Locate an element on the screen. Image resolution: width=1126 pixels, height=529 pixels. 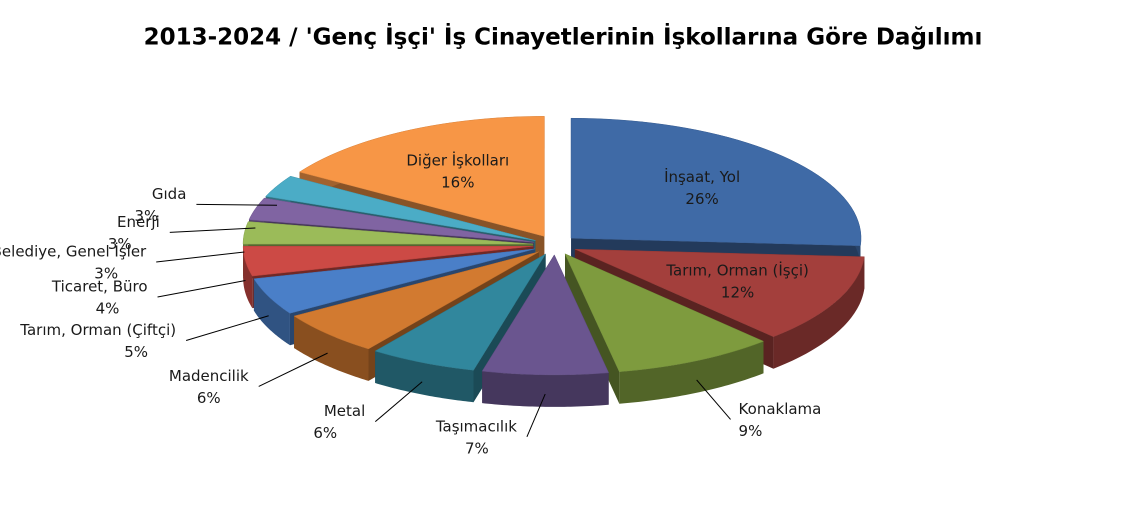
slice-label: Tarım, Orman (Çiftçi) is located at coordinates (97, 330).